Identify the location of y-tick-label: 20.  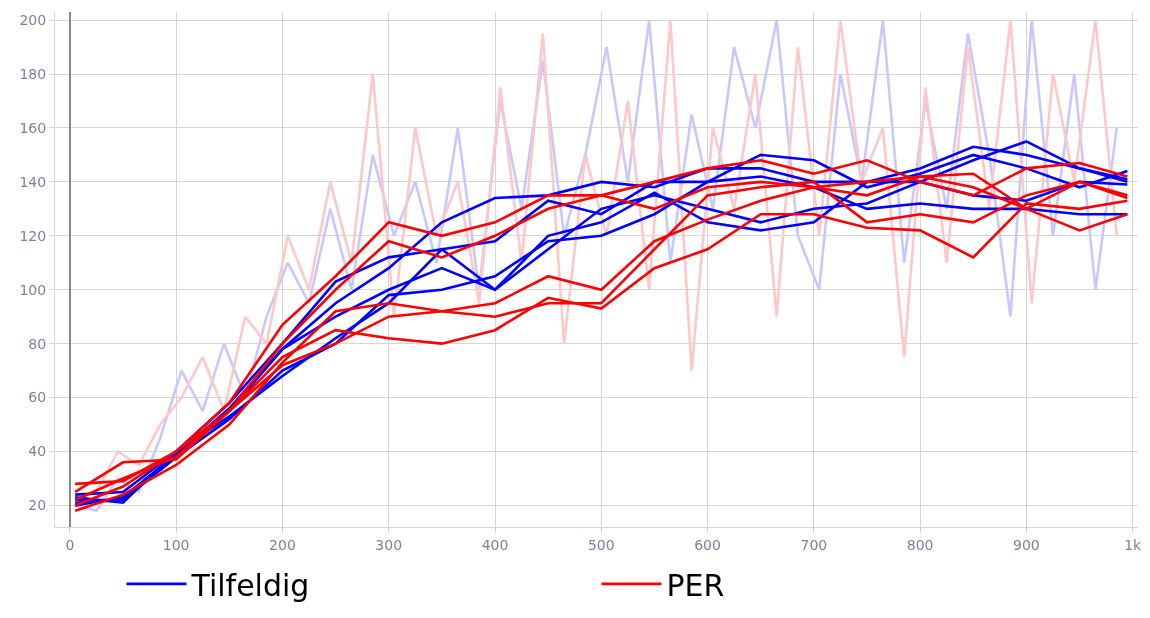
(37, 505).